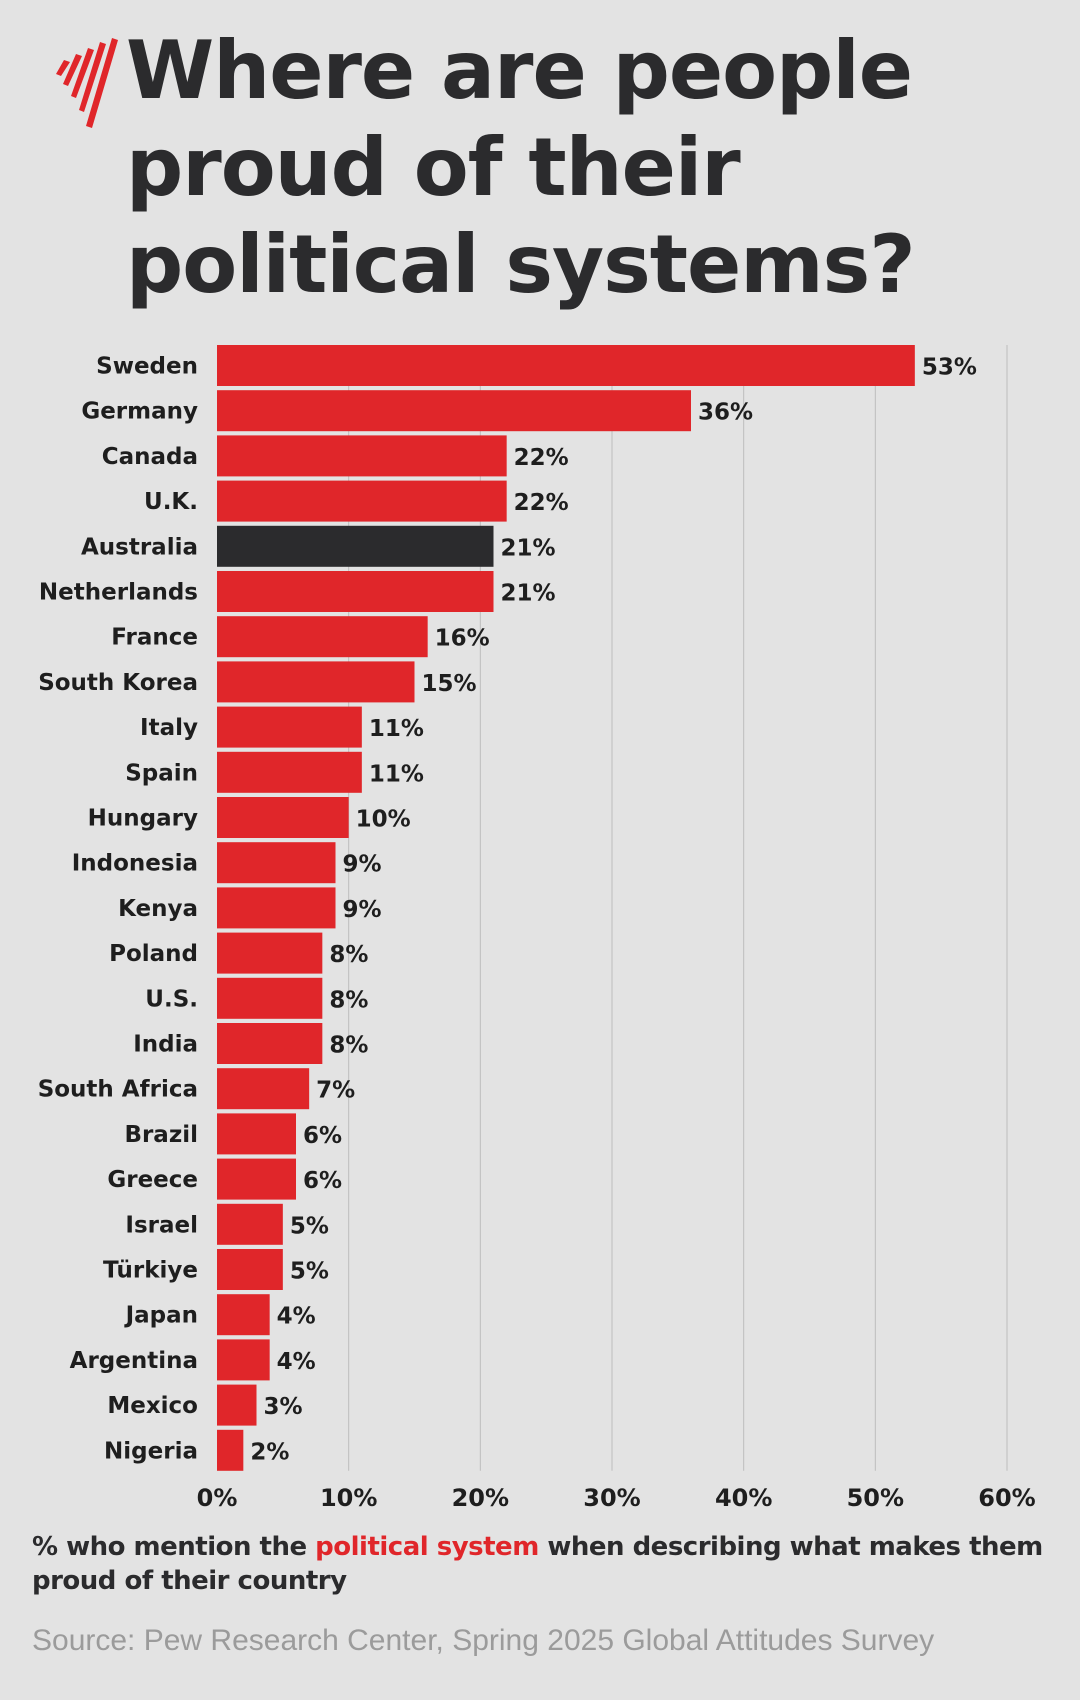  What do you see at coordinates (150, 457) in the screenshot?
I see `category-label: Canada` at bounding box center [150, 457].